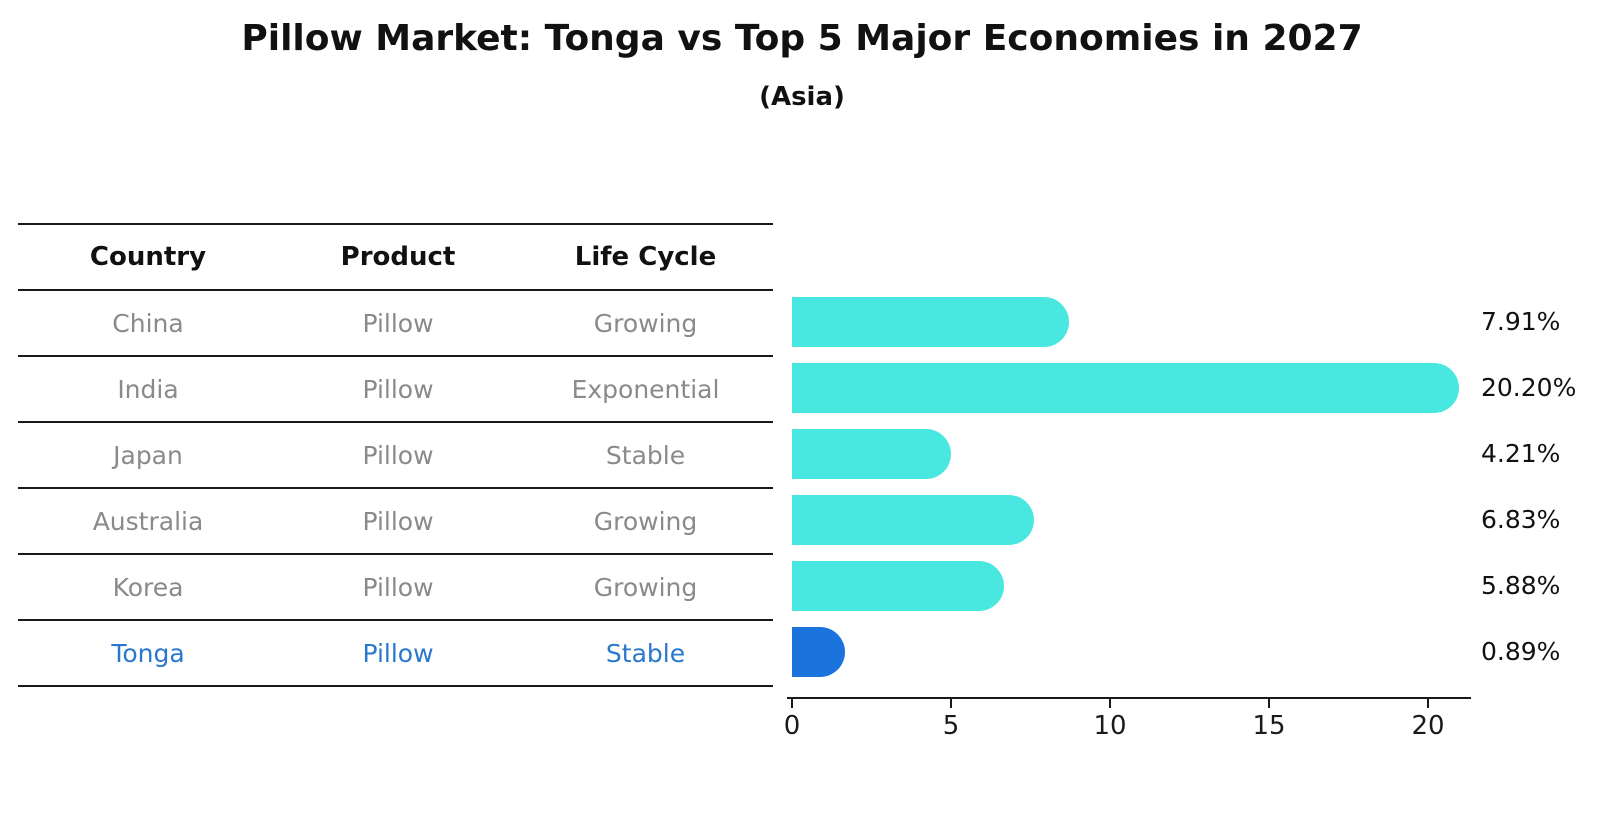 The height and width of the screenshot is (823, 1604). I want to click on chart-subtitle: (Asia), so click(802, 97).